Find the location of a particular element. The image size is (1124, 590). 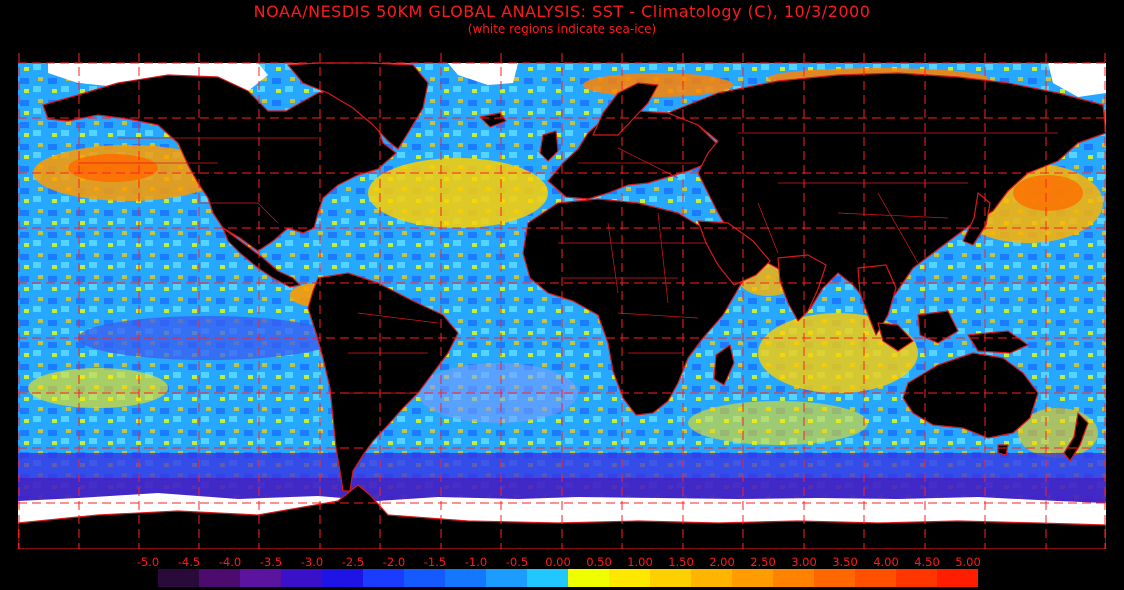

legend-tick-label: 0.00 is located at coordinates (558, 562).